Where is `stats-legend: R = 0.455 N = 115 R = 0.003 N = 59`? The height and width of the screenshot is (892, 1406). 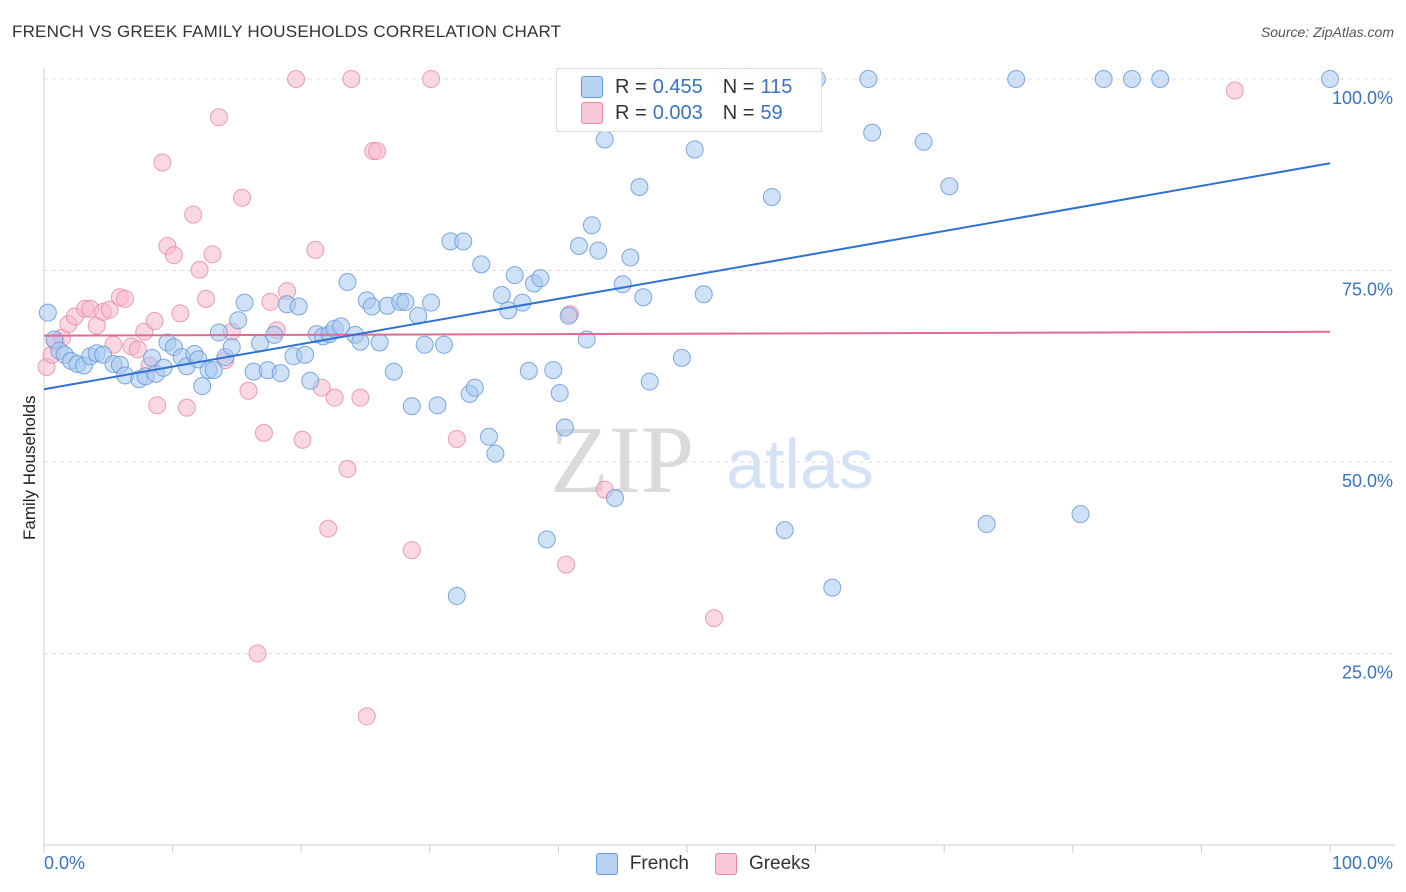 stats-legend: R = 0.455 N = 115 R = 0.003 N = 59 is located at coordinates (689, 100).